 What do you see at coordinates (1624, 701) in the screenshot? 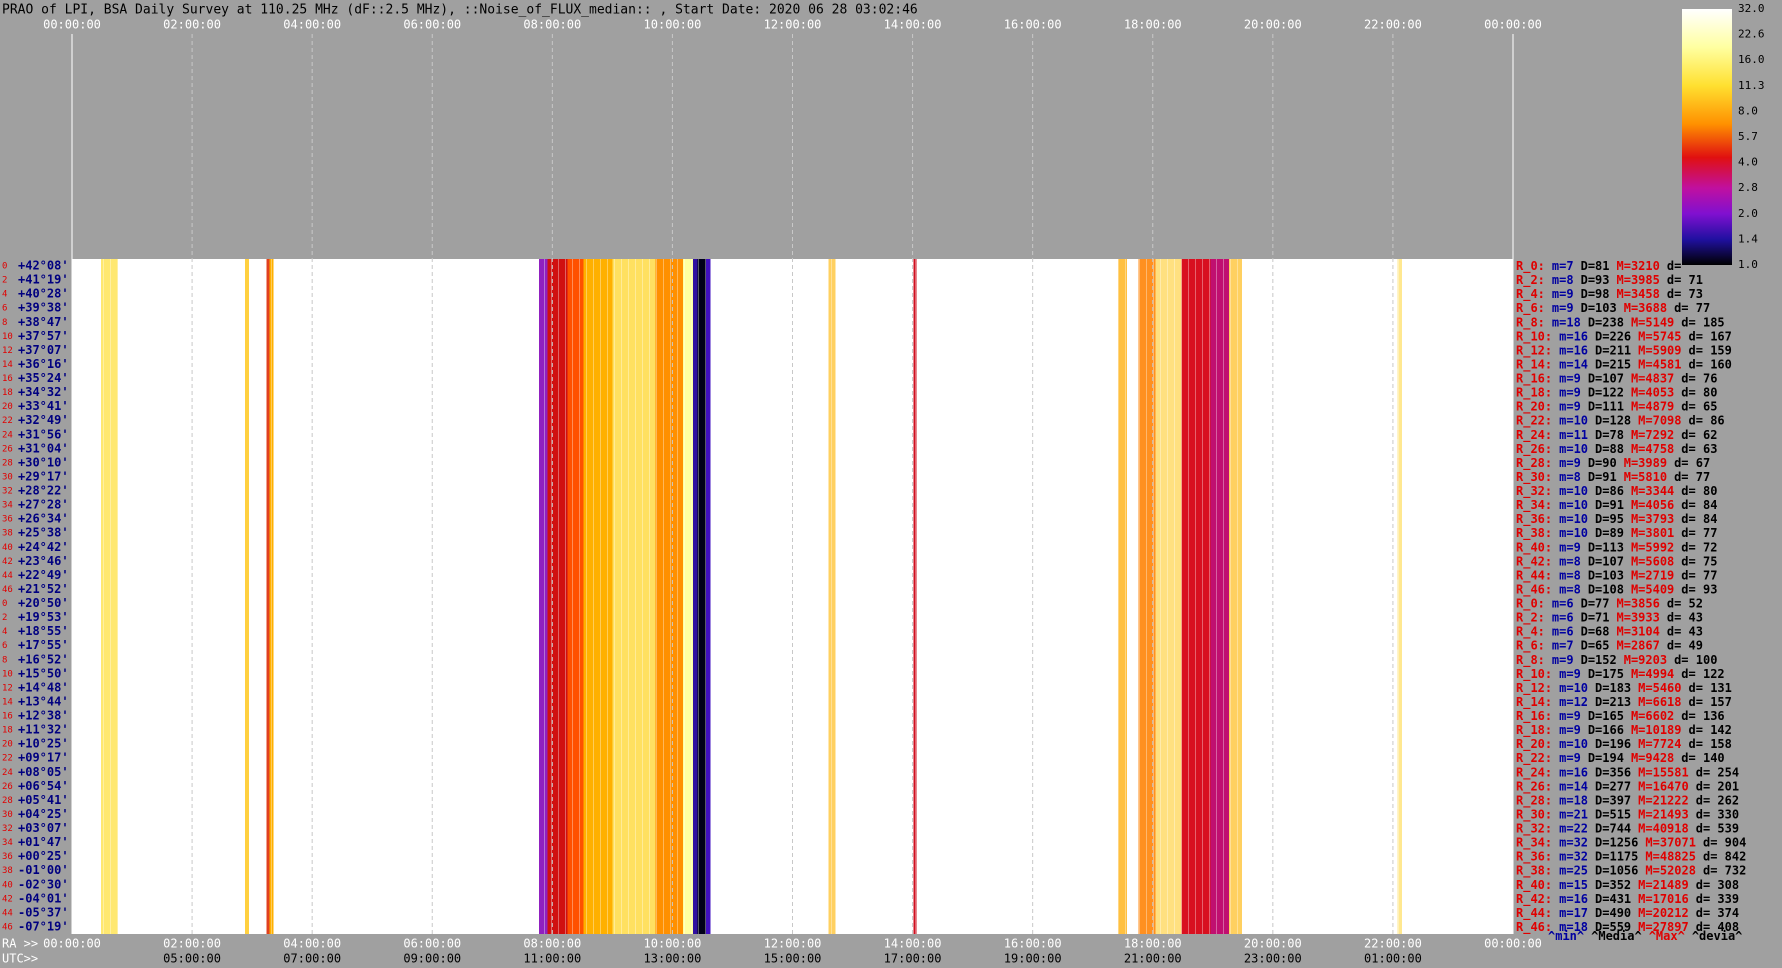
I see `row-stats: R_14: m=12 D=213 M=6618 d= 157` at bounding box center [1624, 701].